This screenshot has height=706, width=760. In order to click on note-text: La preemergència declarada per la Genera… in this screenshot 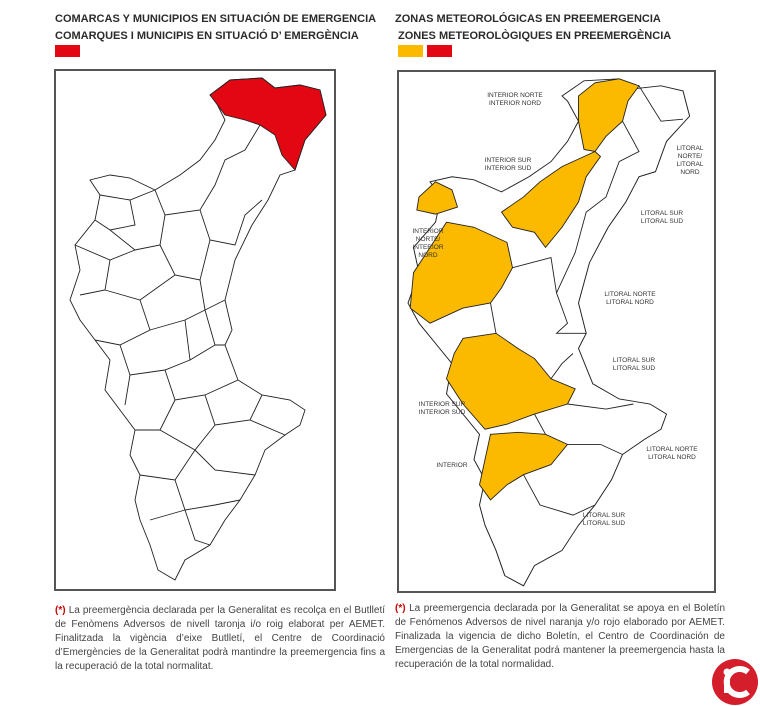, I will do `click(220, 638)`.